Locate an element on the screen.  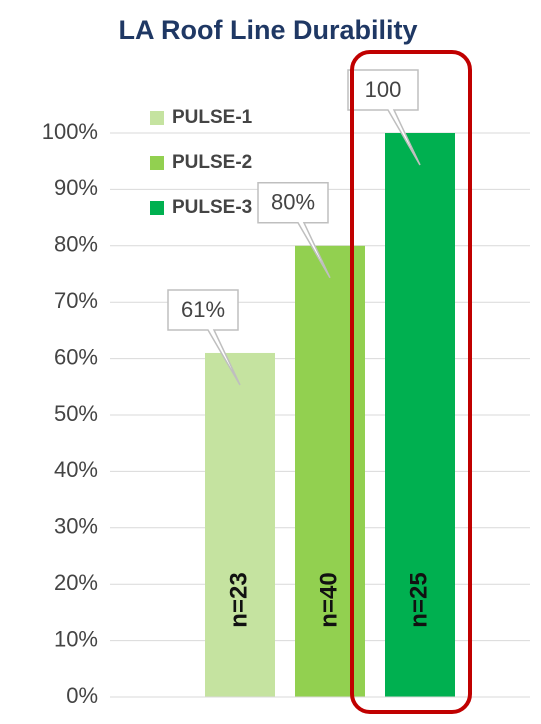
y-tick-label: 20% is located at coordinates (76, 582).